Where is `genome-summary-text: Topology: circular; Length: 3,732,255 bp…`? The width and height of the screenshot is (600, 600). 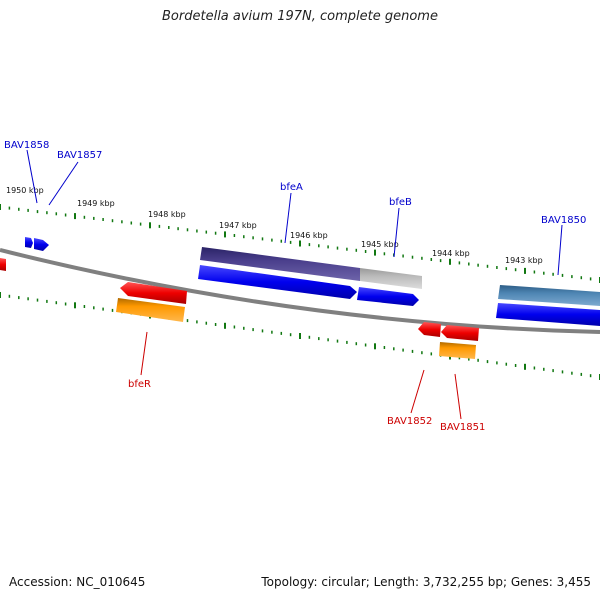
genome-summary-text: Topology: circular; Length: 3,732,255 bp… is located at coordinates (426, 582).